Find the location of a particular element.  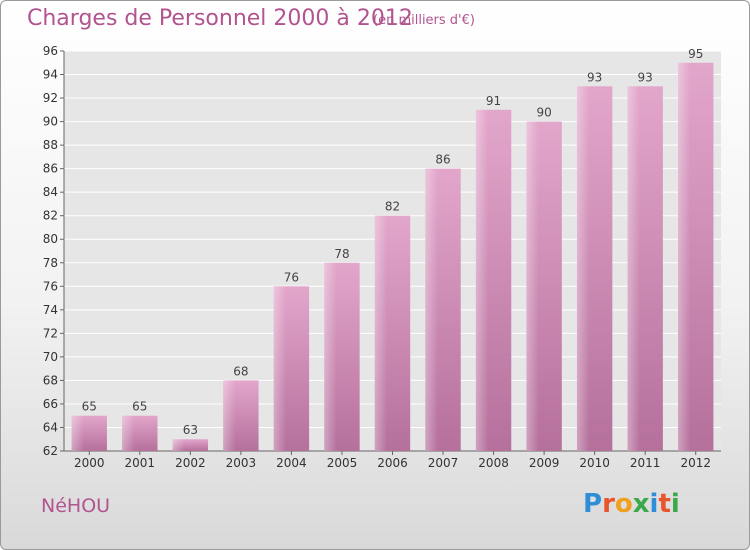

bar-highlight-2006 is located at coordinates (381, 333).